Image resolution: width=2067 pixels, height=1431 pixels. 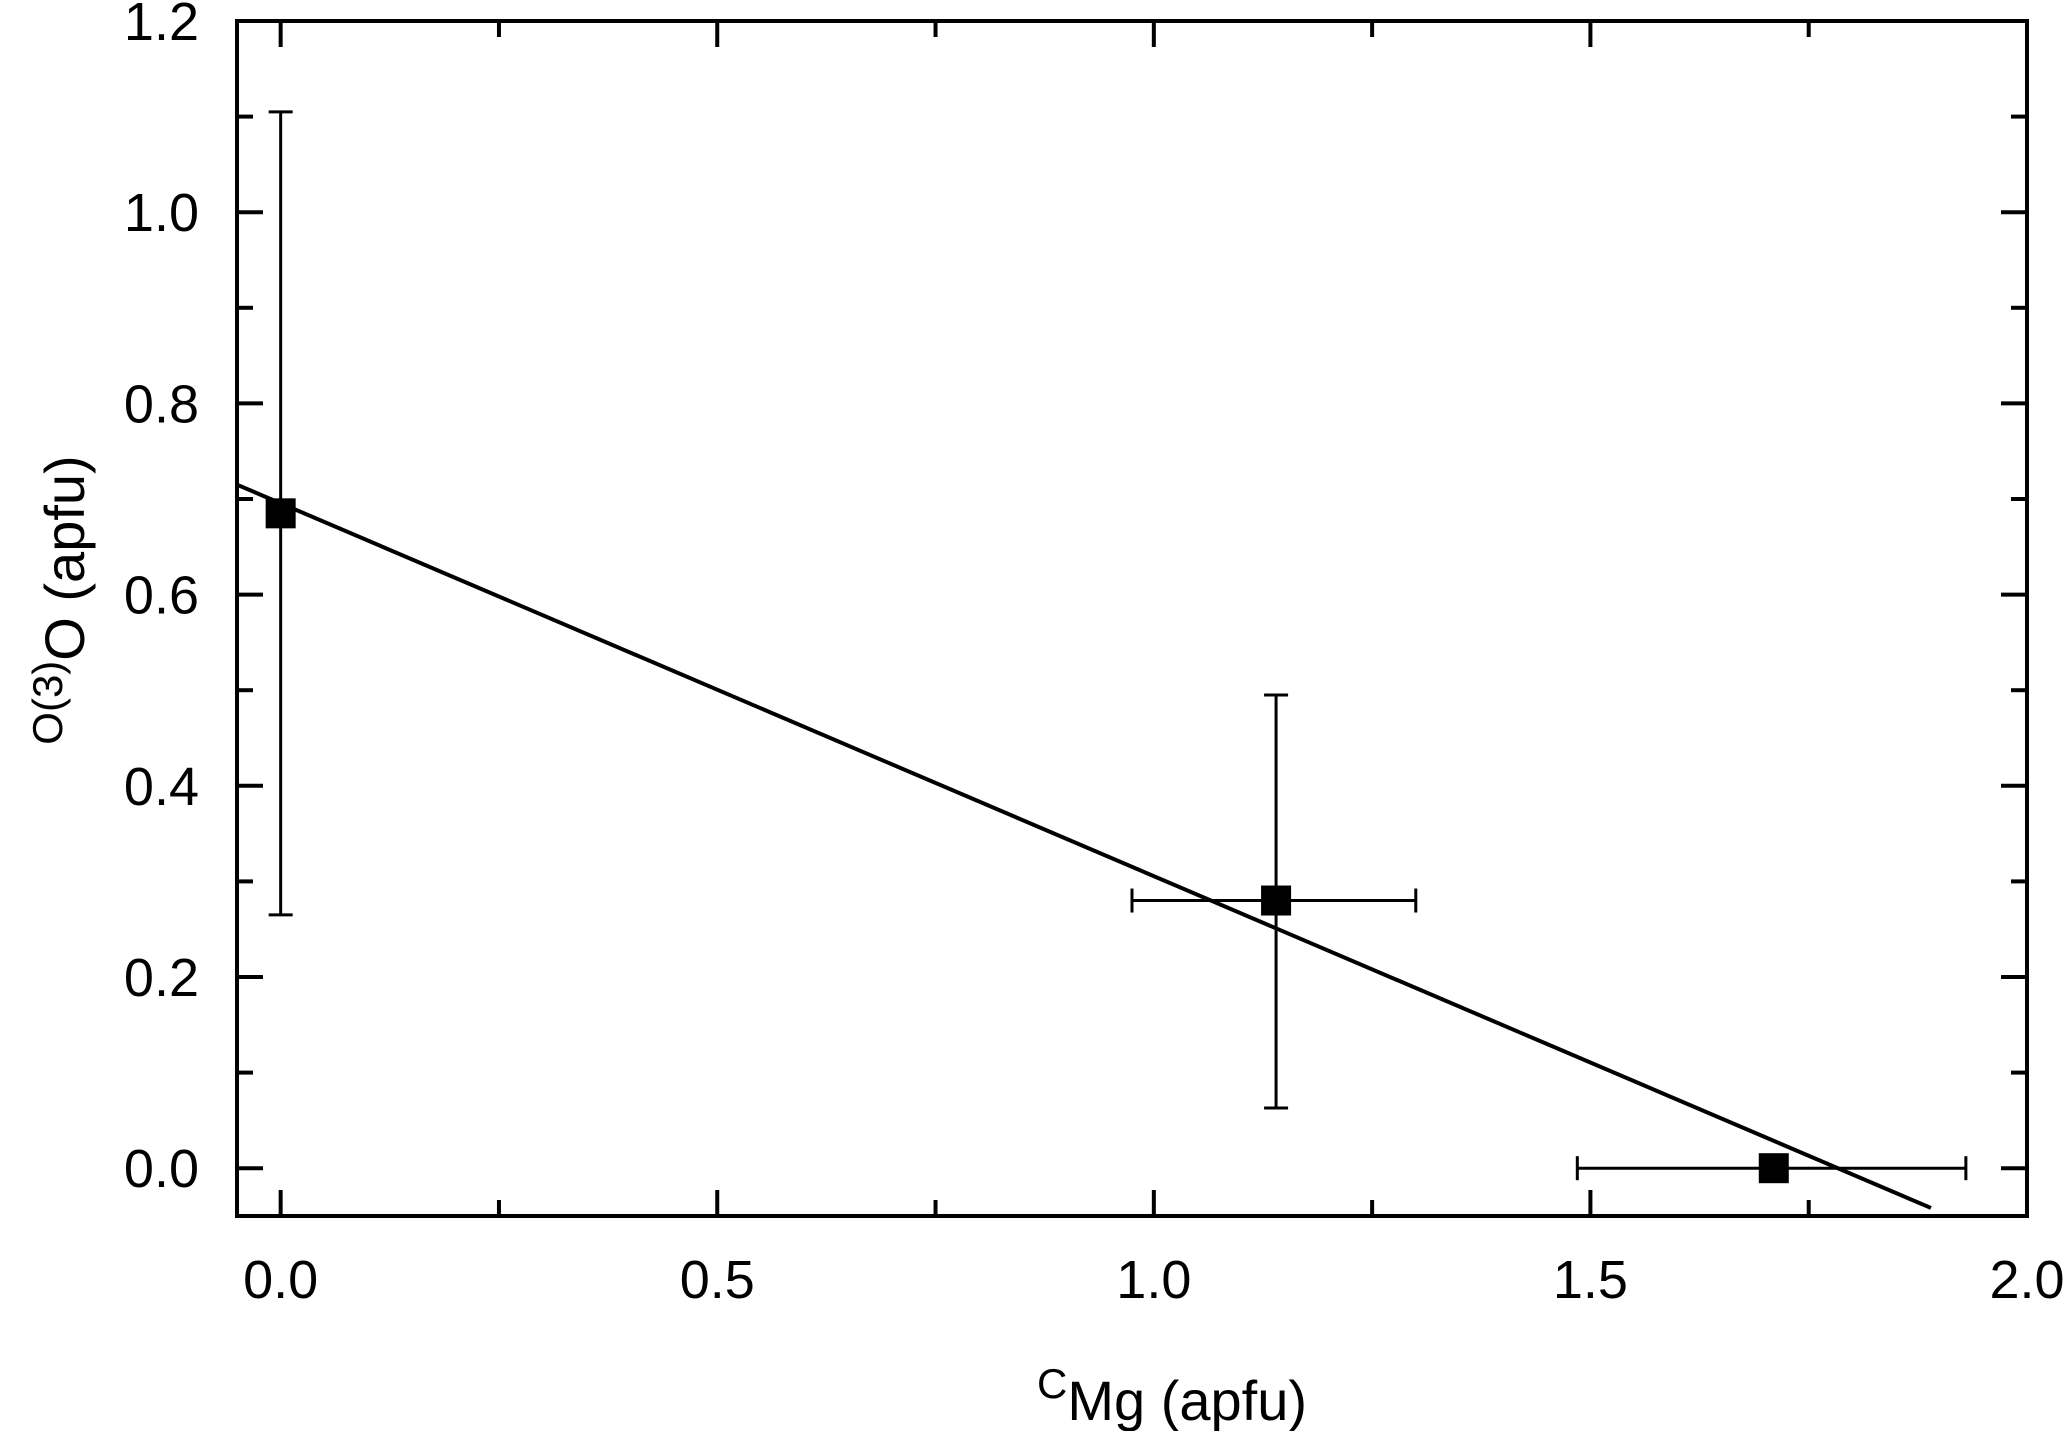 What do you see at coordinates (161, 1169) in the screenshot?
I see `y-tick-label: 0.0` at bounding box center [161, 1169].